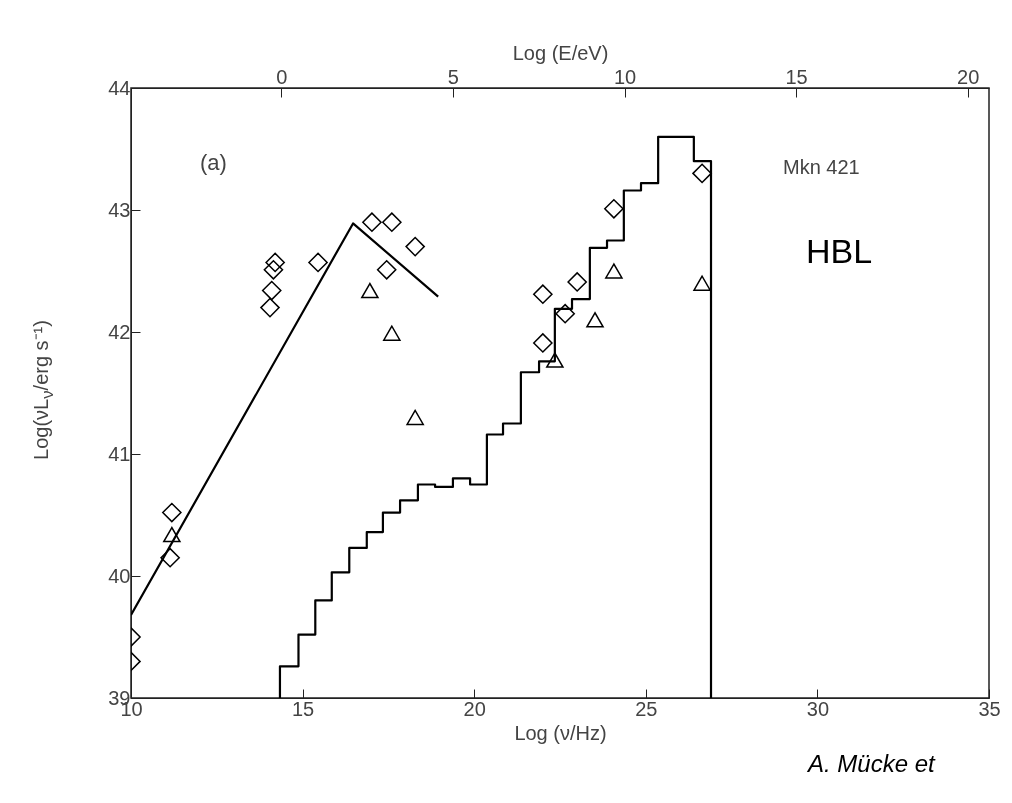 The height and width of the screenshot is (803, 1012). Describe the element at coordinates (968, 76) in the screenshot. I see `x2-tick-label: 20` at that location.